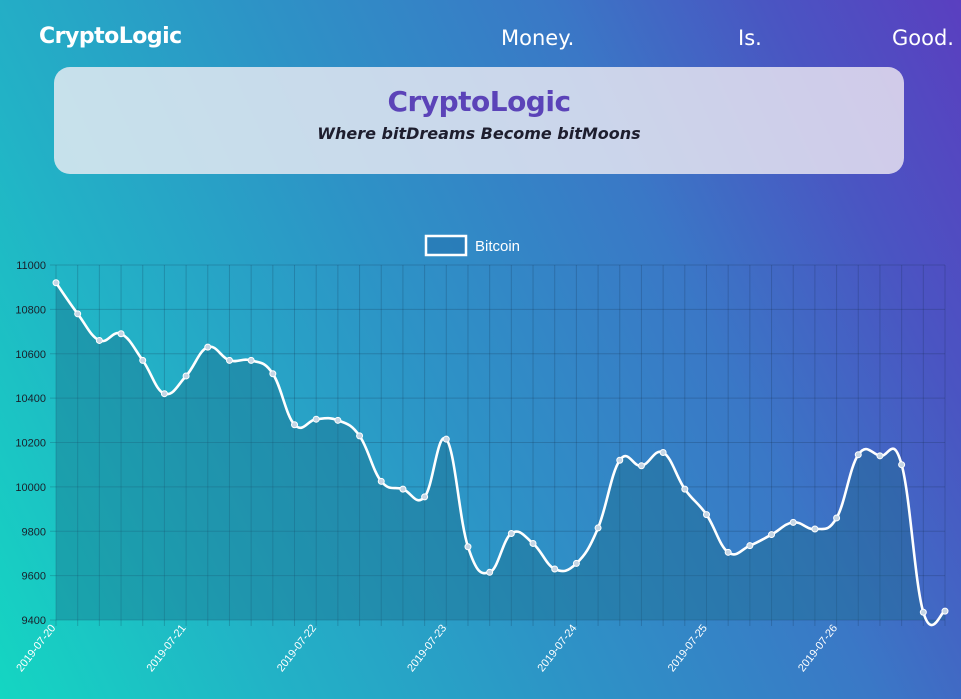 This screenshot has height=699, width=961. Describe the element at coordinates (479, 133) in the screenshot. I see `hero-subtitle: Where bitDreams Become bitMoons` at that location.